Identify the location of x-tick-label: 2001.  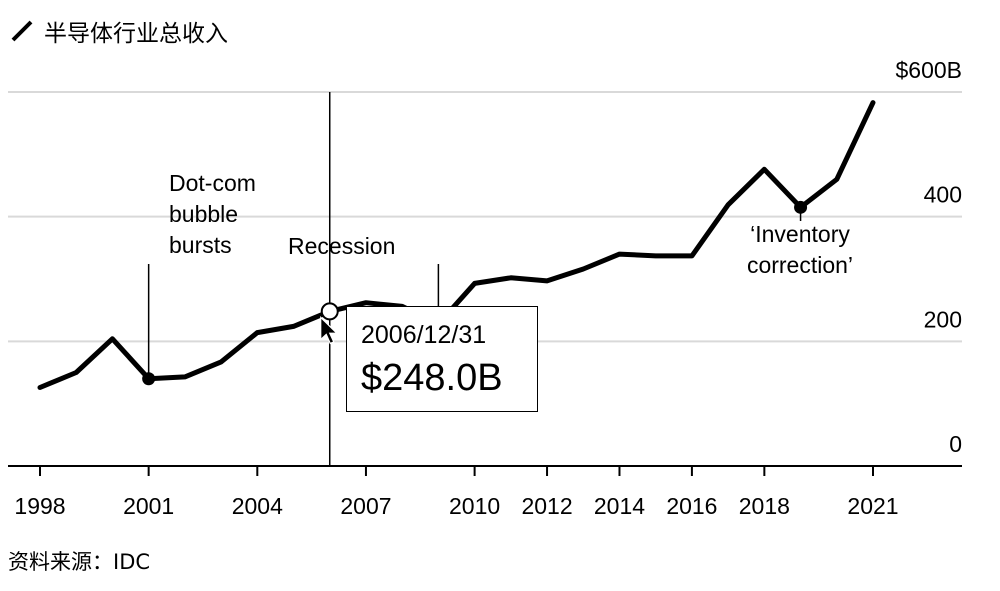
(148, 506).